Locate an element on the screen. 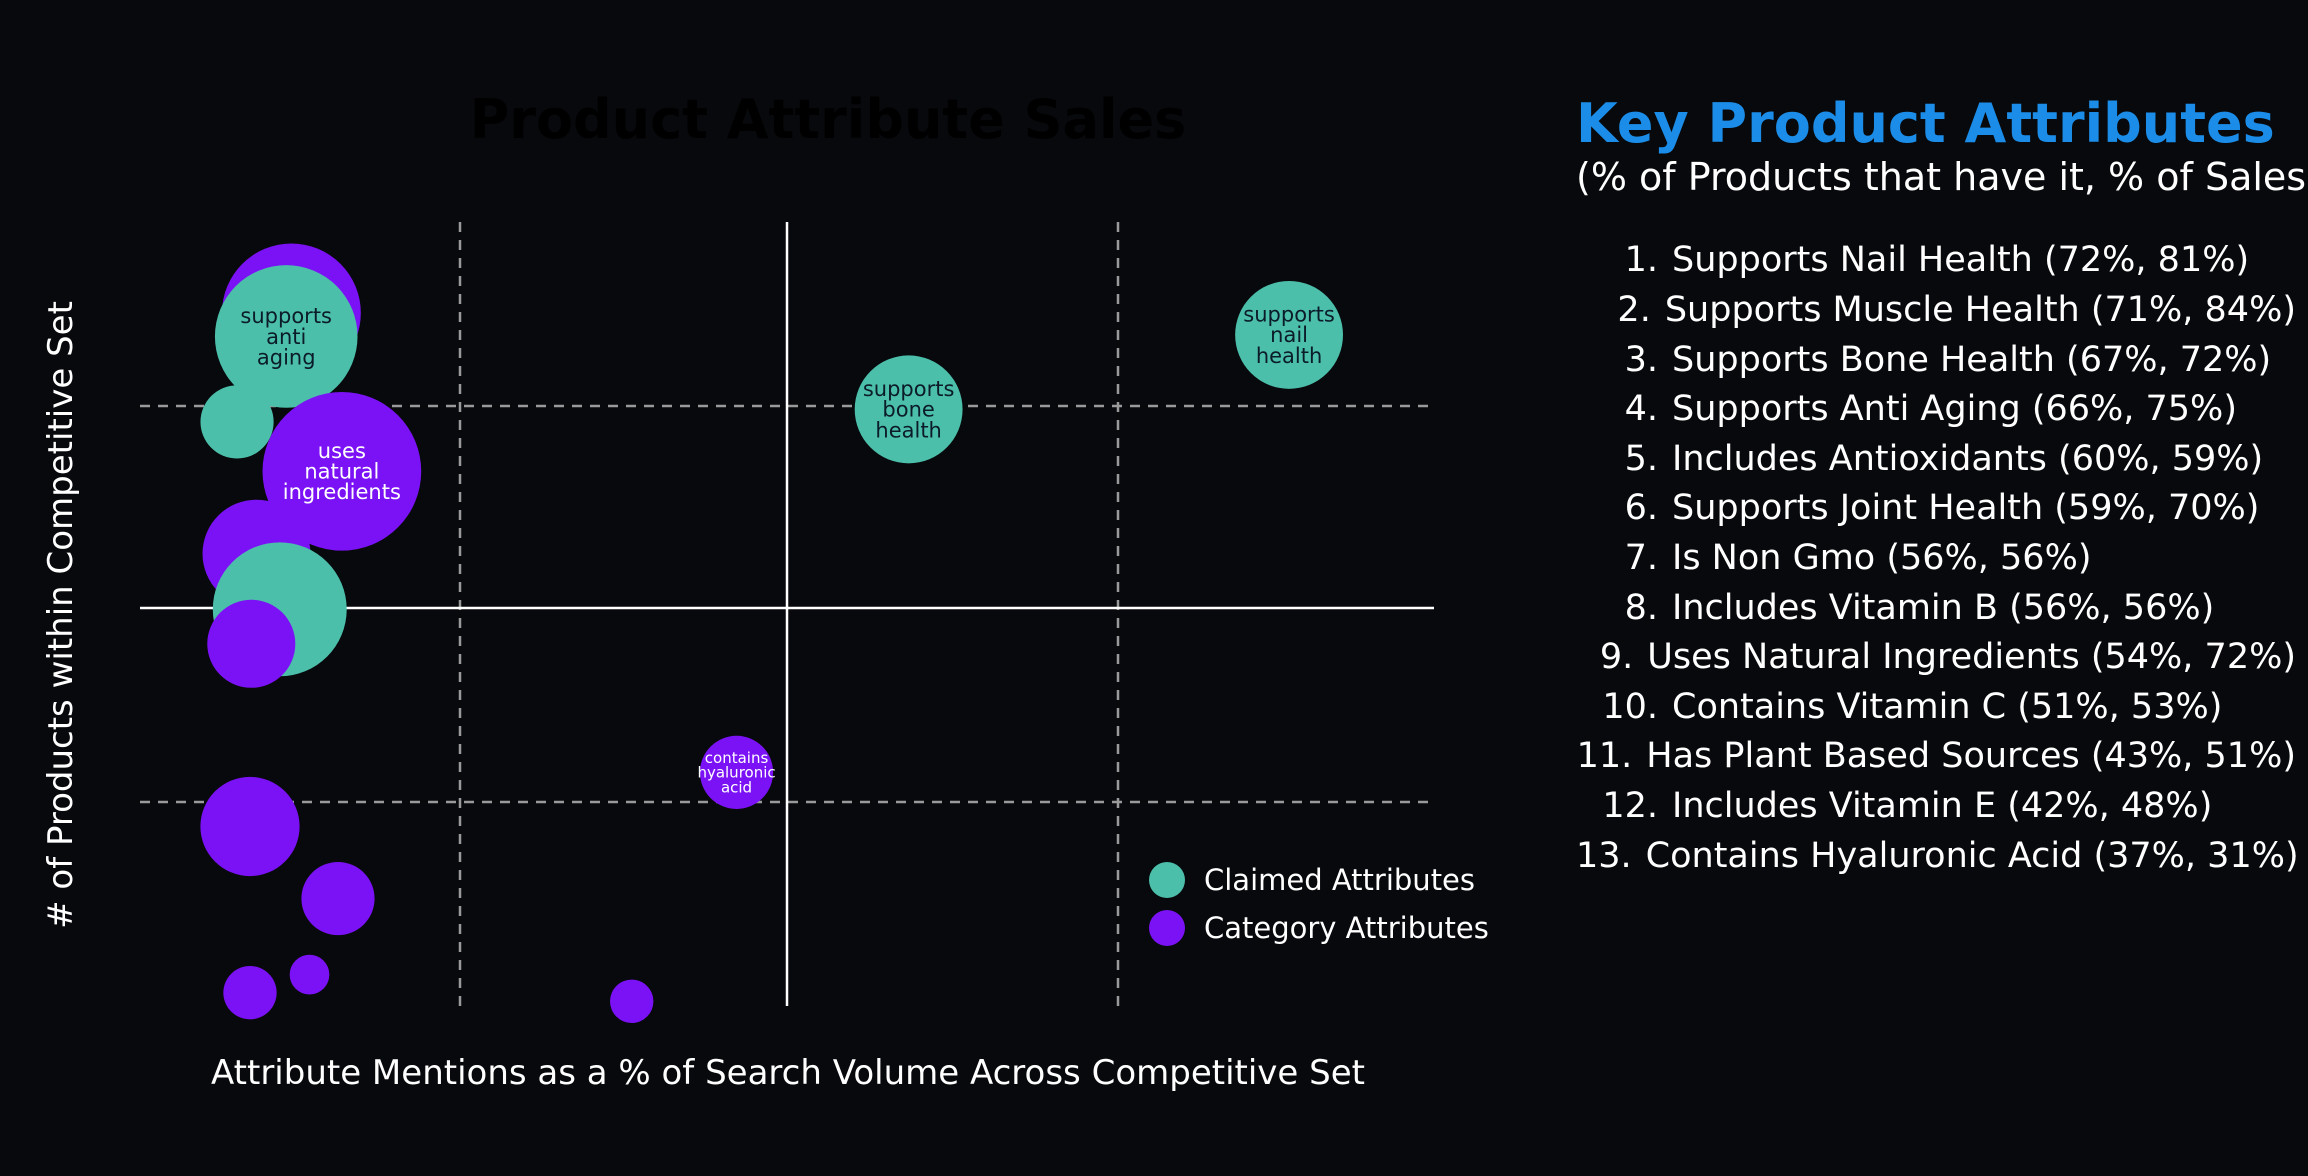 The width and height of the screenshot is (2308, 1176). attribute-text: Includes Vitamin B (56%, 56%) is located at coordinates (1943, 607).